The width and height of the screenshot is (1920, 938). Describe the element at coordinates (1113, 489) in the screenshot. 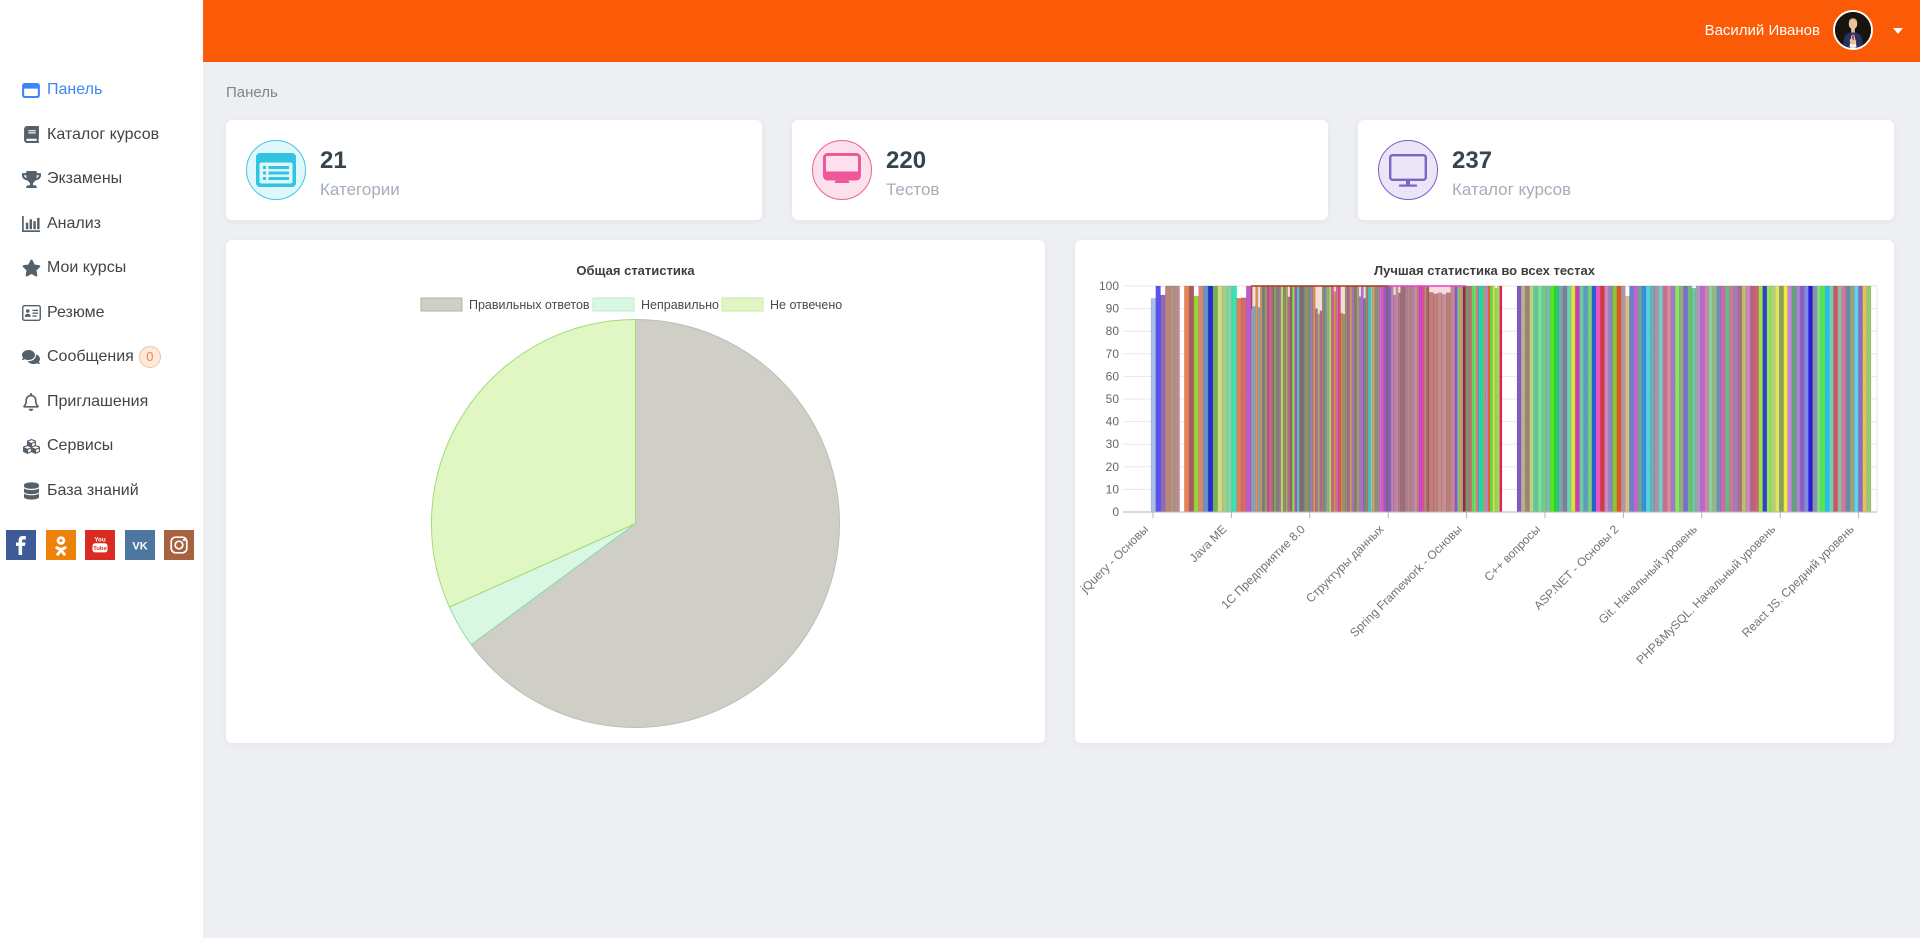

I see `svg-text: 10` at that location.